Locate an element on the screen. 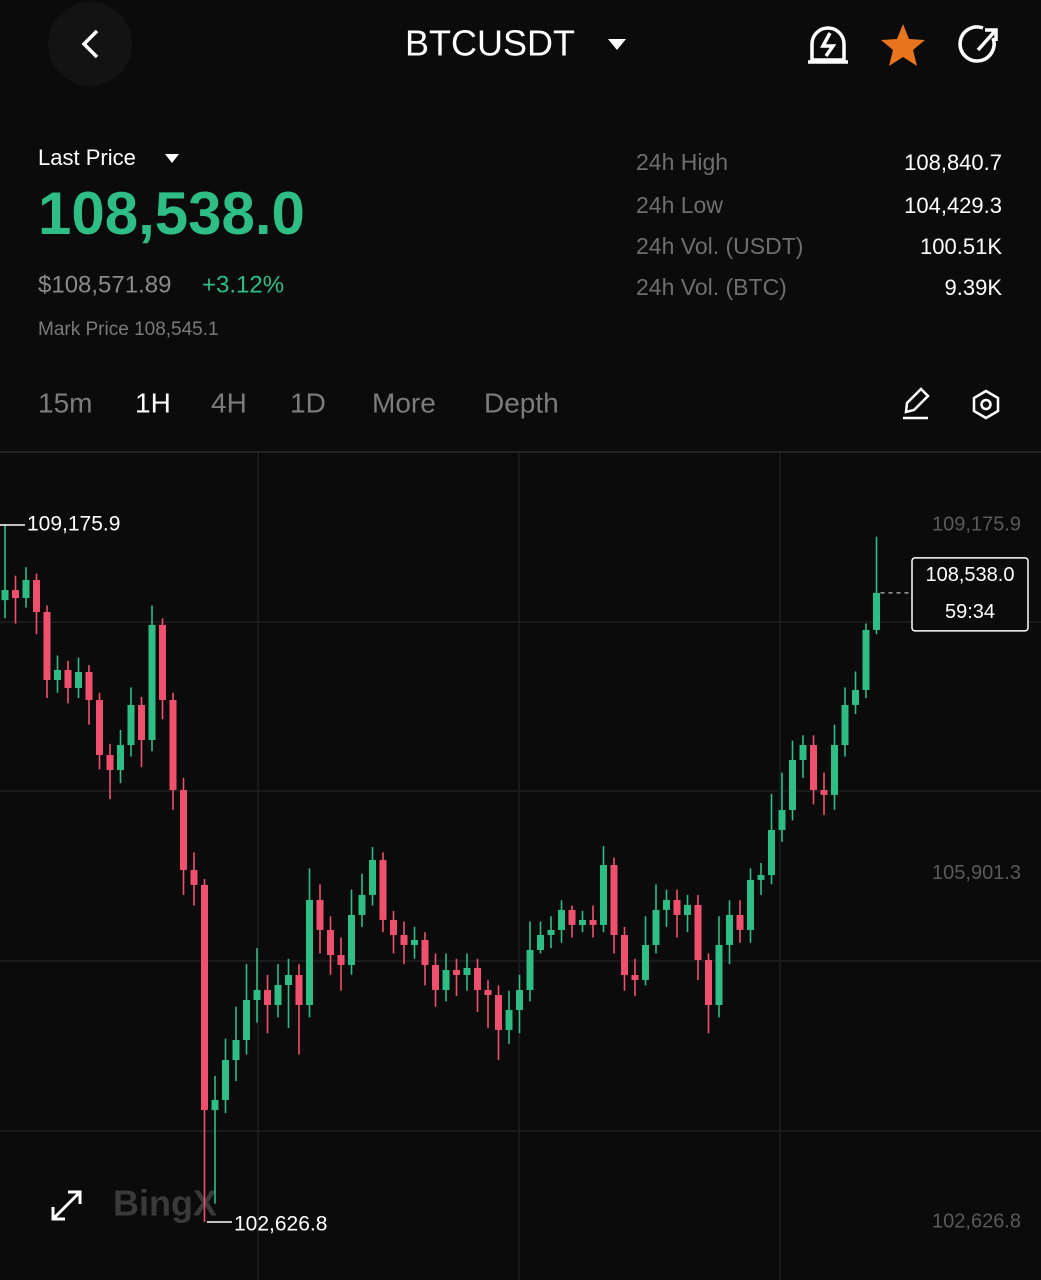  timeframe-tab: 4H is located at coordinates (229, 402).